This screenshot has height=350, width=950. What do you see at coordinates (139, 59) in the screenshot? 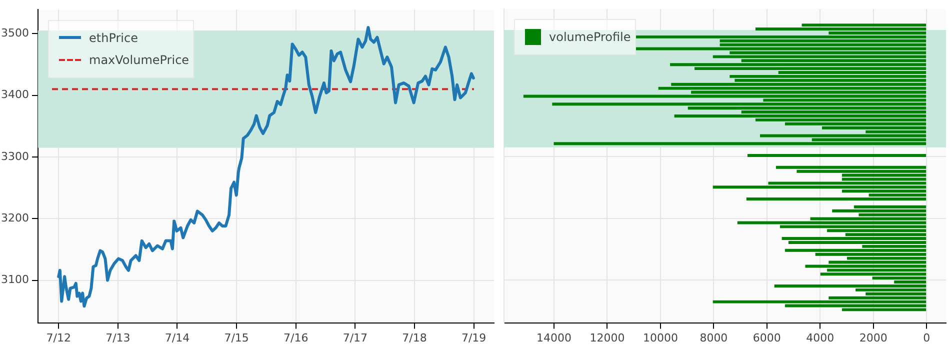
I see `legend-label: maxVolumePrice` at bounding box center [139, 59].